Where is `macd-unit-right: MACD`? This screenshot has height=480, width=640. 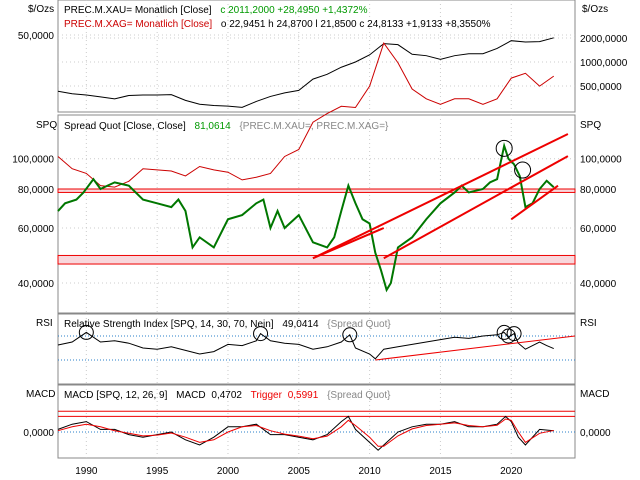
macd-unit-right: MACD is located at coordinates (594, 394).